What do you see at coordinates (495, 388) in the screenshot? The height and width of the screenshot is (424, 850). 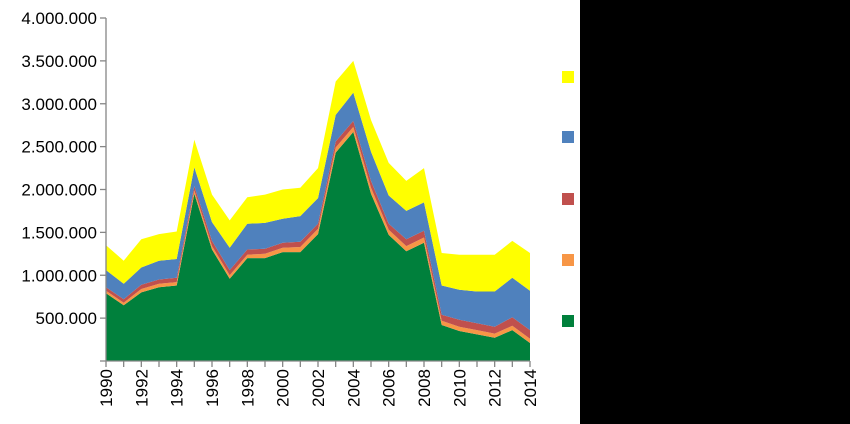 I see `x-tick-label: 2012` at bounding box center [495, 388].